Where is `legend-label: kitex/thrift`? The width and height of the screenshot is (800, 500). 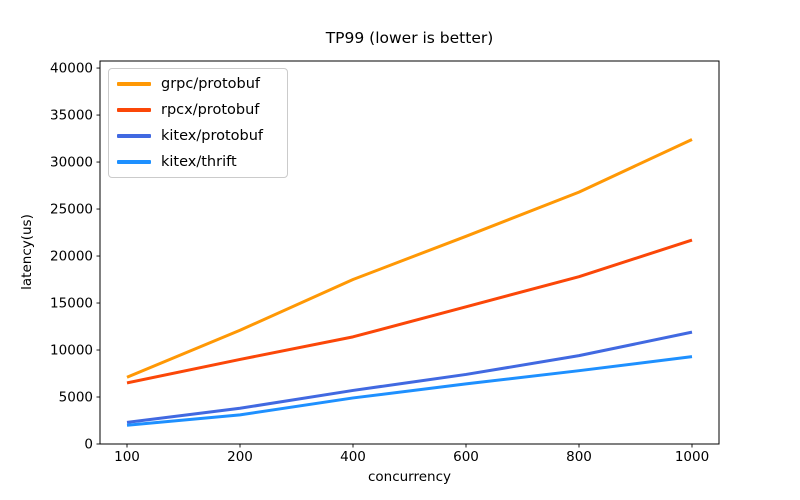
legend-label: kitex/thrift is located at coordinates (199, 162).